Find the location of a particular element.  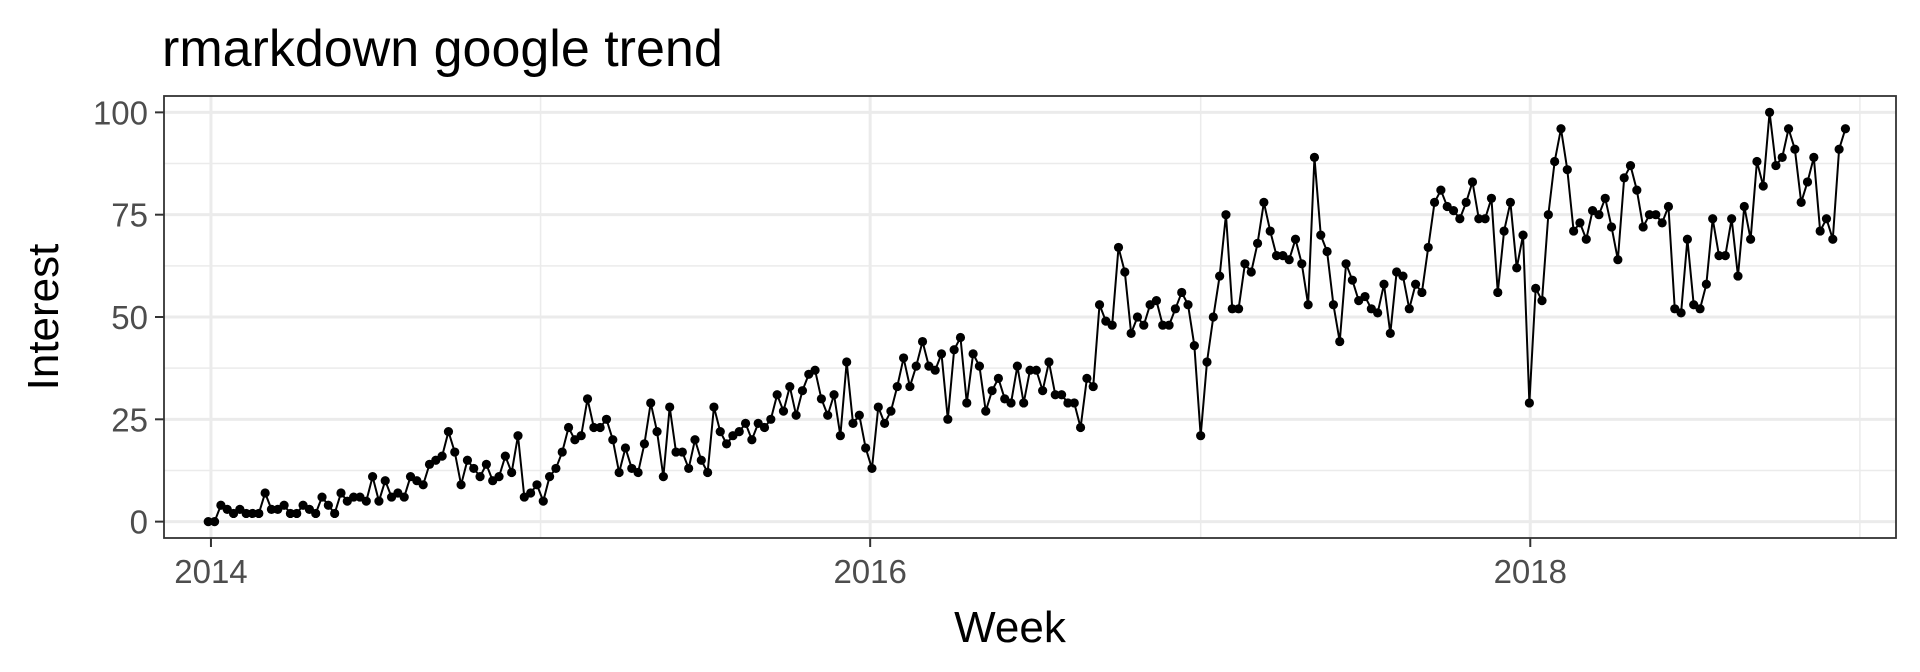

chart-title: rmarkdown google trend is located at coordinates (442, 49).